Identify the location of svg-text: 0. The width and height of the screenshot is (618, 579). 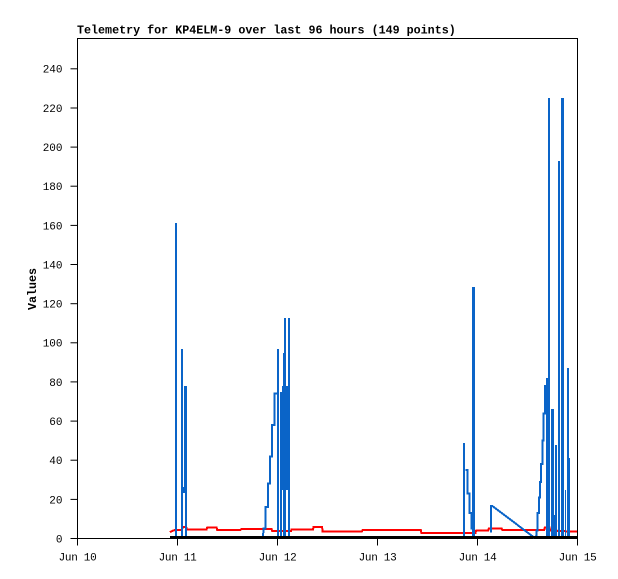
(59, 540).